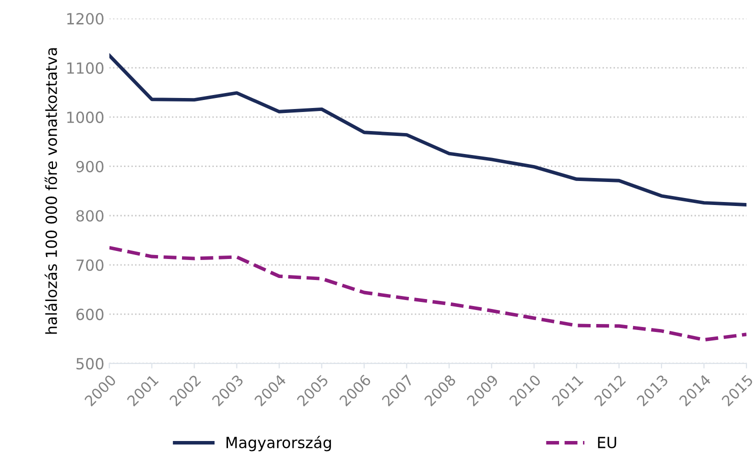  Describe the element at coordinates (90, 364) in the screenshot. I see `y-tick-label: 500` at that location.